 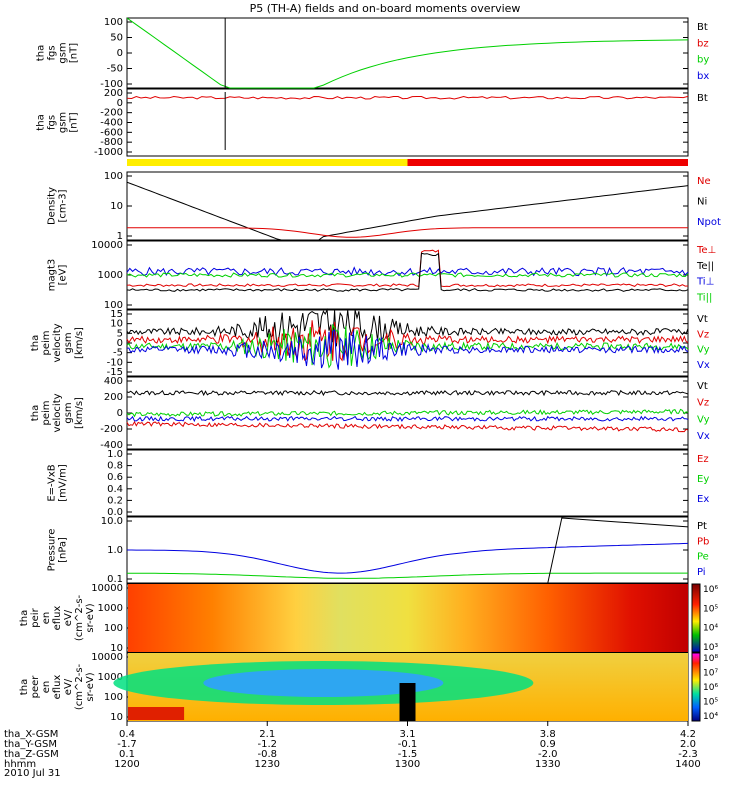 What do you see at coordinates (30, 744) in the screenshot?
I see `x-axis-row-label: tha_Y-GSM` at bounding box center [30, 744].